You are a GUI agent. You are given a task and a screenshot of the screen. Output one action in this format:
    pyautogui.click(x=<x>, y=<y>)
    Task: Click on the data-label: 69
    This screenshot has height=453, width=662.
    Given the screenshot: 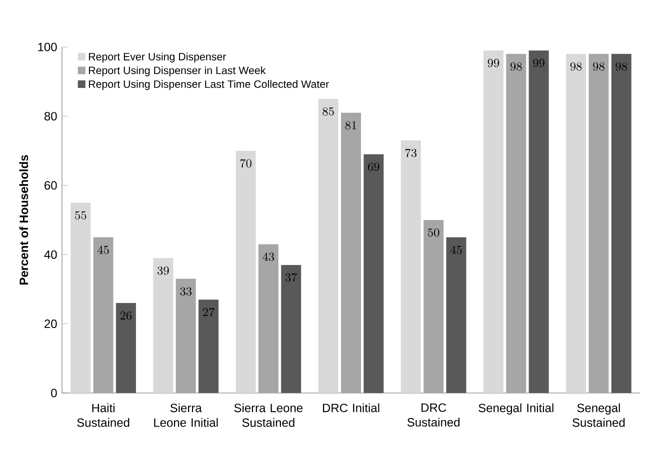 What is the action you would take?
    pyautogui.click(x=374, y=166)
    